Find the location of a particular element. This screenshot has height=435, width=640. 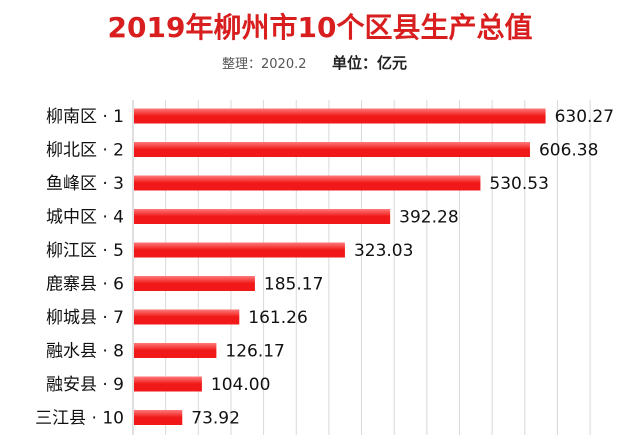

category-label: 柳北区 · 2 is located at coordinates (85, 151).